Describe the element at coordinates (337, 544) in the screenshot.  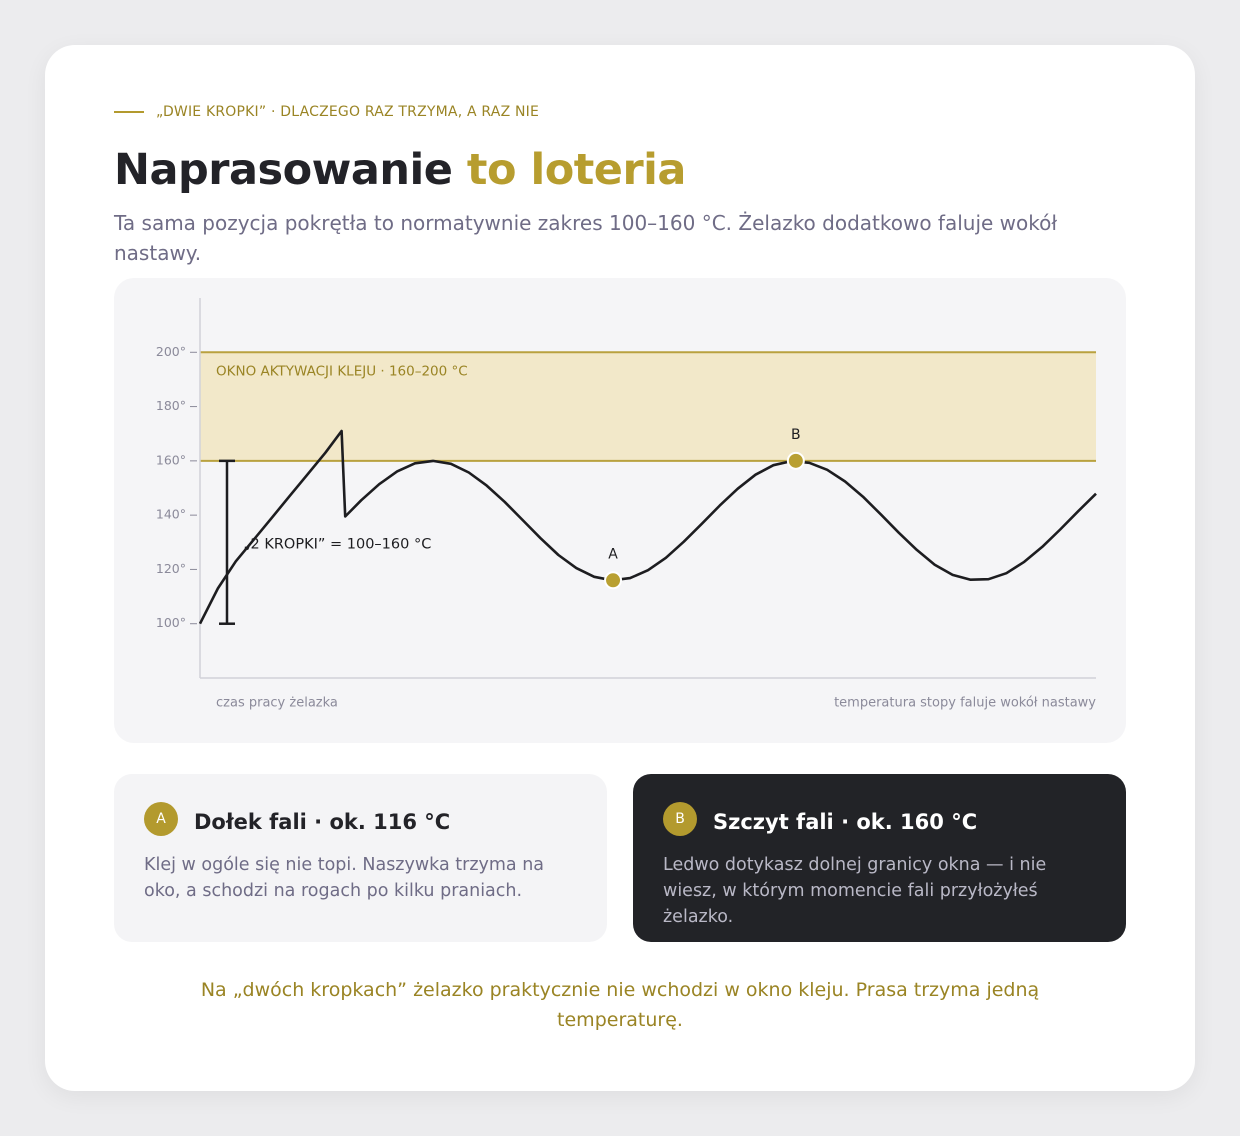
I see `range-label: „2 KROPKI” = 100–160 °C` at that location.